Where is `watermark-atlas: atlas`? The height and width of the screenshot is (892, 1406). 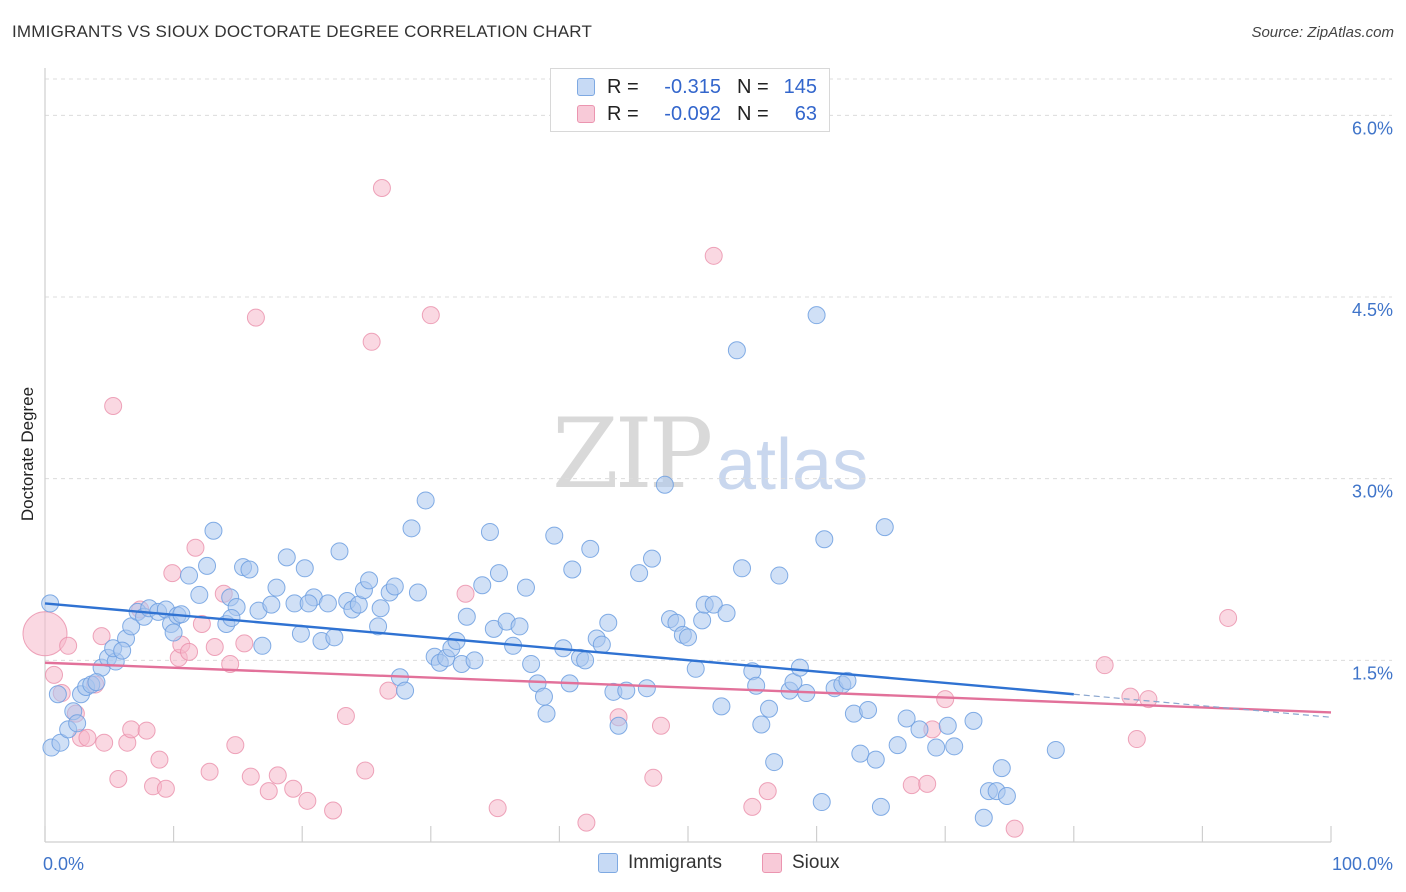 watermark-atlas: atlas is located at coordinates (792, 465).